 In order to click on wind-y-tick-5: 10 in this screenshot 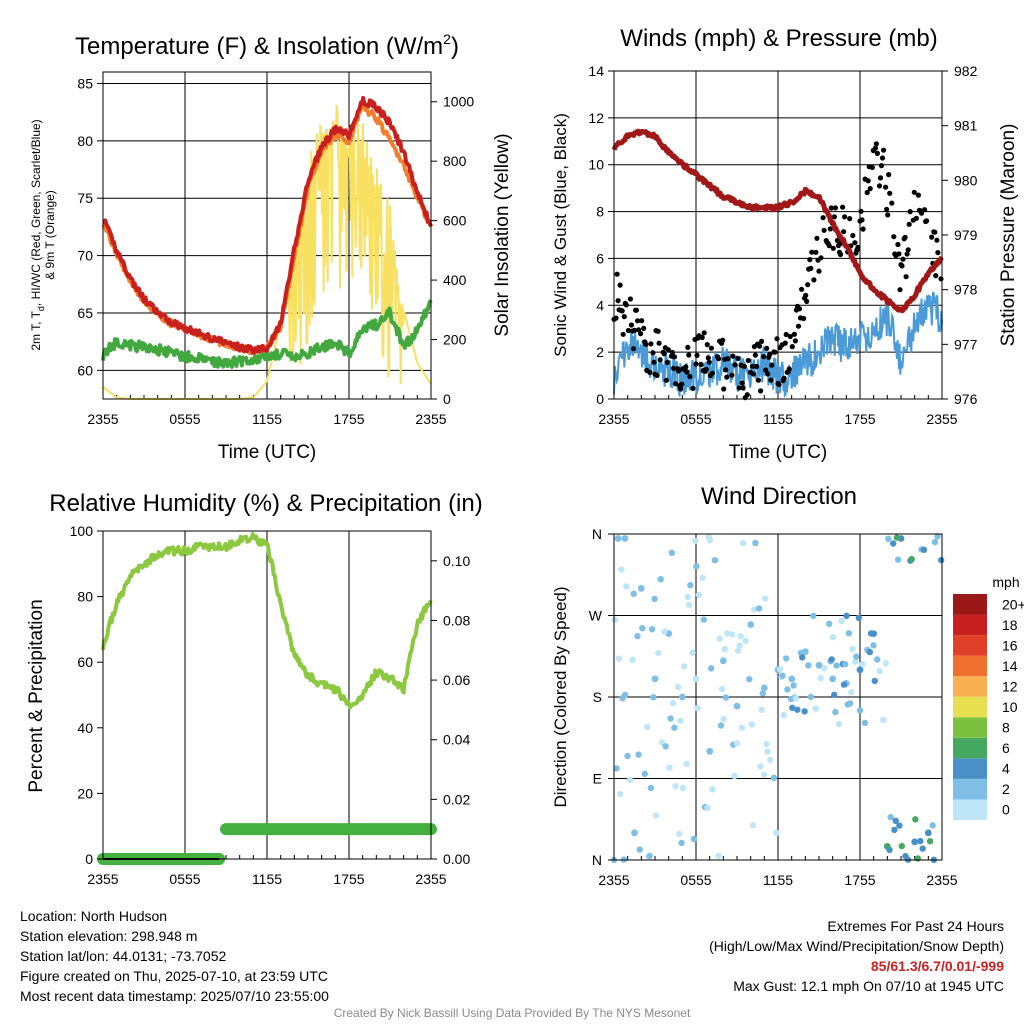, I will do `click(596, 165)`.